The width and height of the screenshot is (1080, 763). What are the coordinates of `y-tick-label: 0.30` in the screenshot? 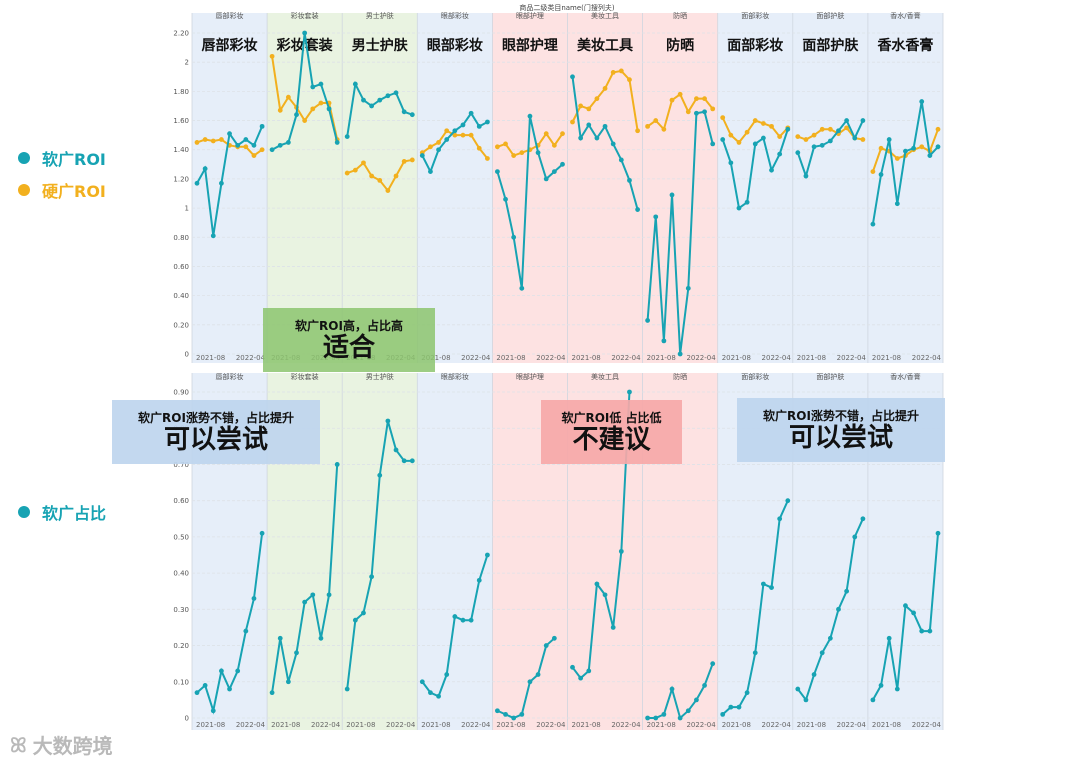 It's located at (181, 610).